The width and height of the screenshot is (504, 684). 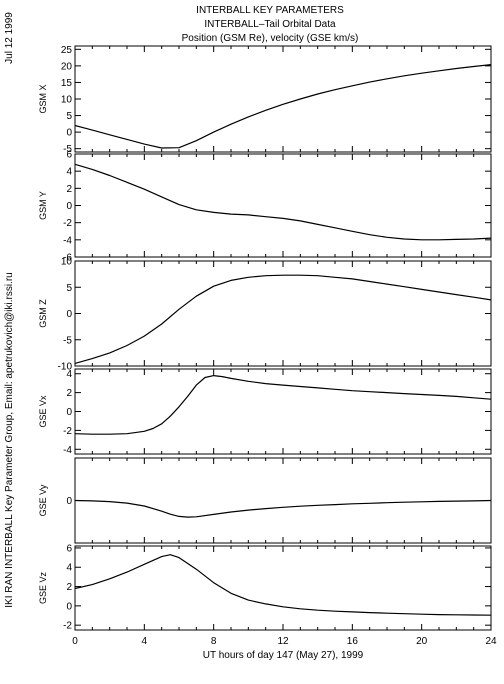 I want to click on y-tick-label: -10, so click(x=65, y=367).